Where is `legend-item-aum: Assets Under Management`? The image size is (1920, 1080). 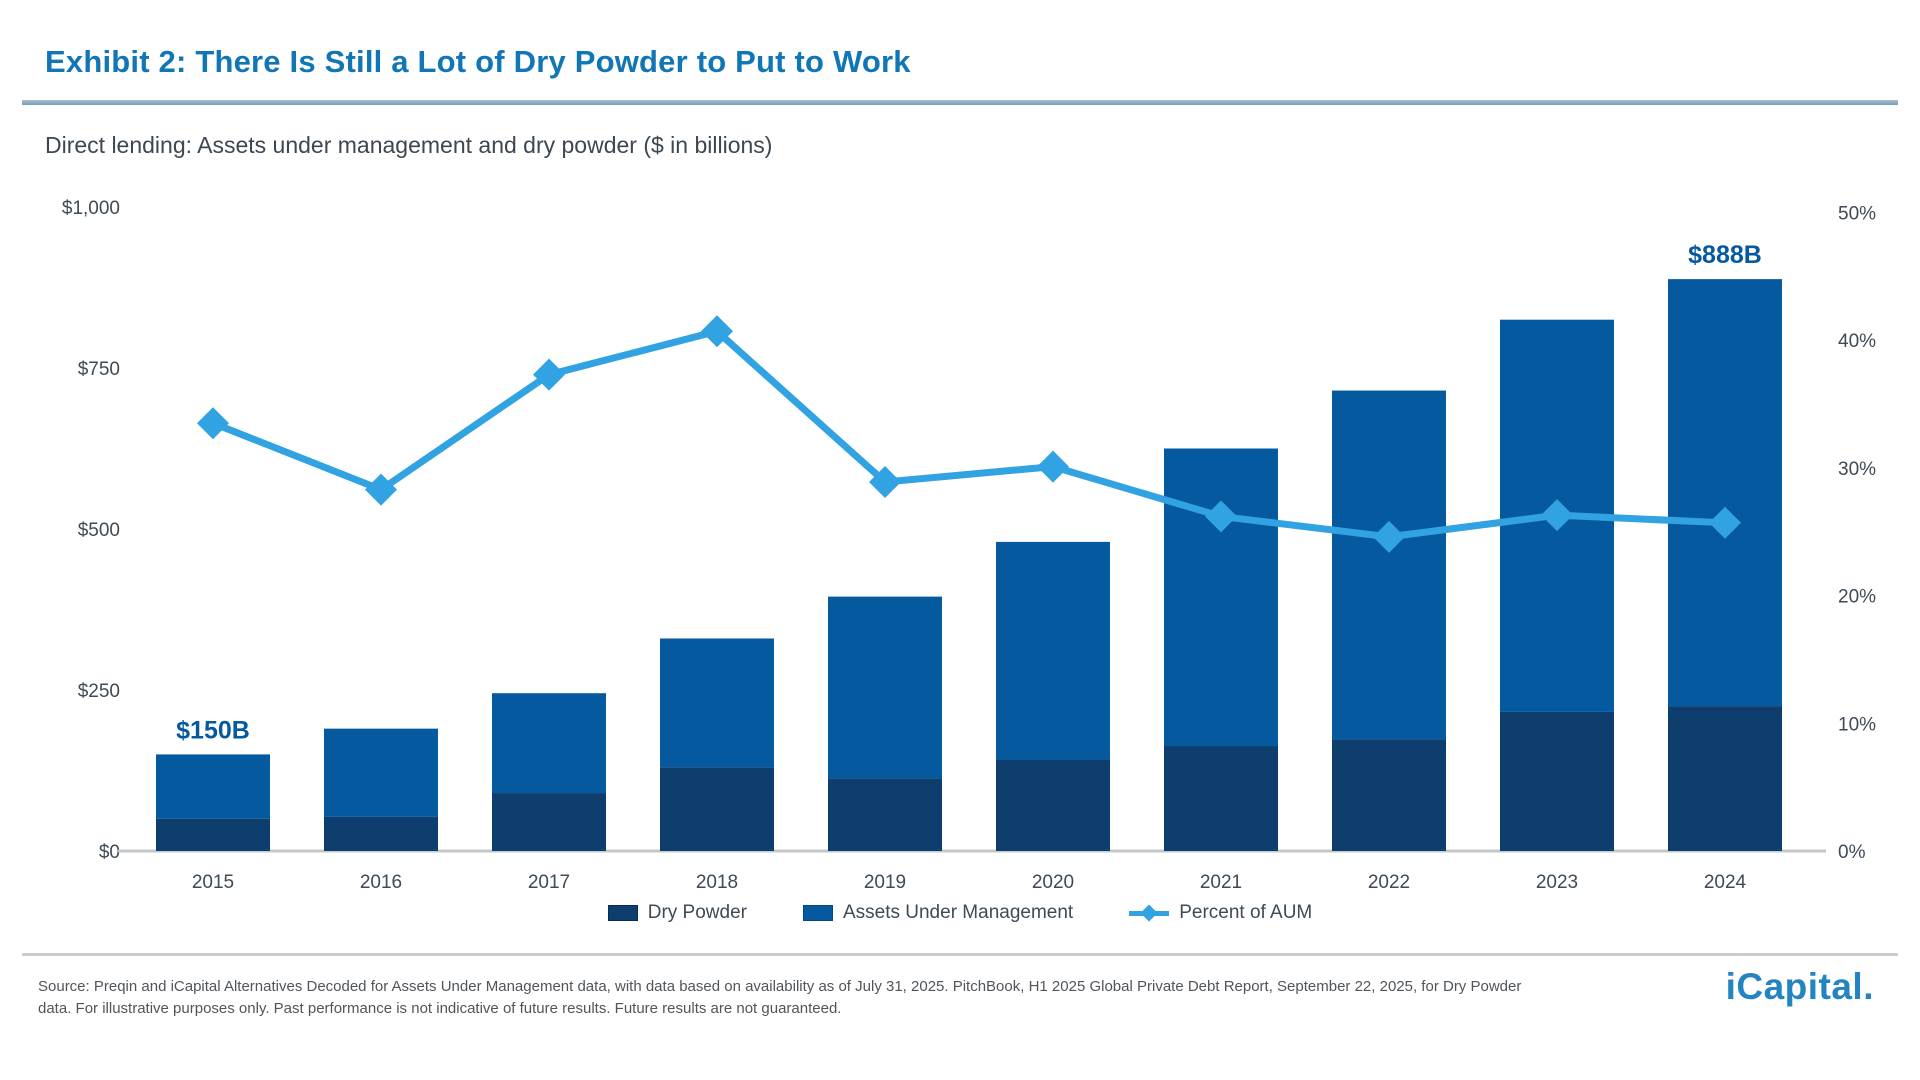
legend-item-aum: Assets Under Management is located at coordinates (938, 913).